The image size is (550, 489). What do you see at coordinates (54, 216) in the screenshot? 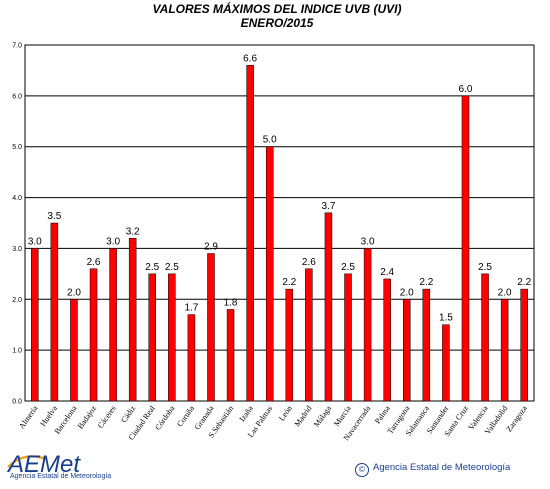
I see `bar-value-label: 3.5` at bounding box center [54, 216].